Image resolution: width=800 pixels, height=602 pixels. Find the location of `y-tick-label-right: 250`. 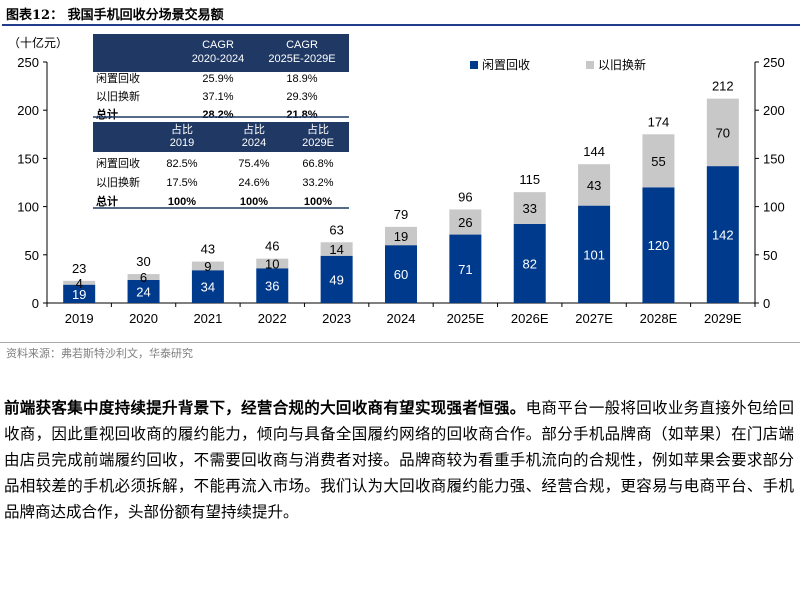

y-tick-label-right: 250 is located at coordinates (774, 62).